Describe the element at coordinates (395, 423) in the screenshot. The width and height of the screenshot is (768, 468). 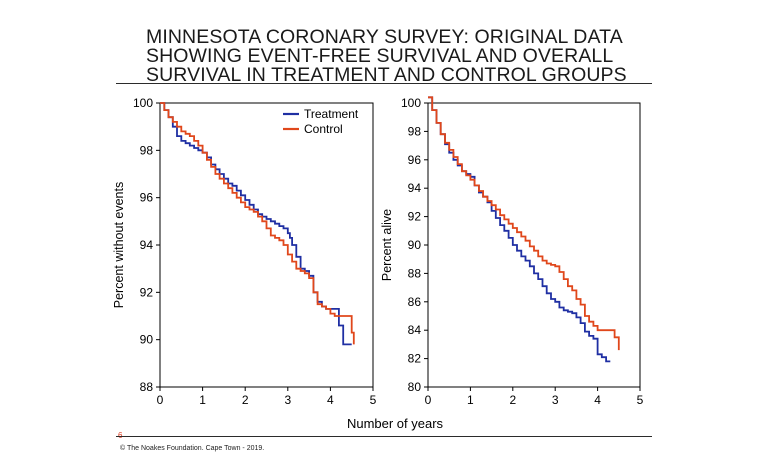
I see `shared-x-axis-label: Number of years` at that location.